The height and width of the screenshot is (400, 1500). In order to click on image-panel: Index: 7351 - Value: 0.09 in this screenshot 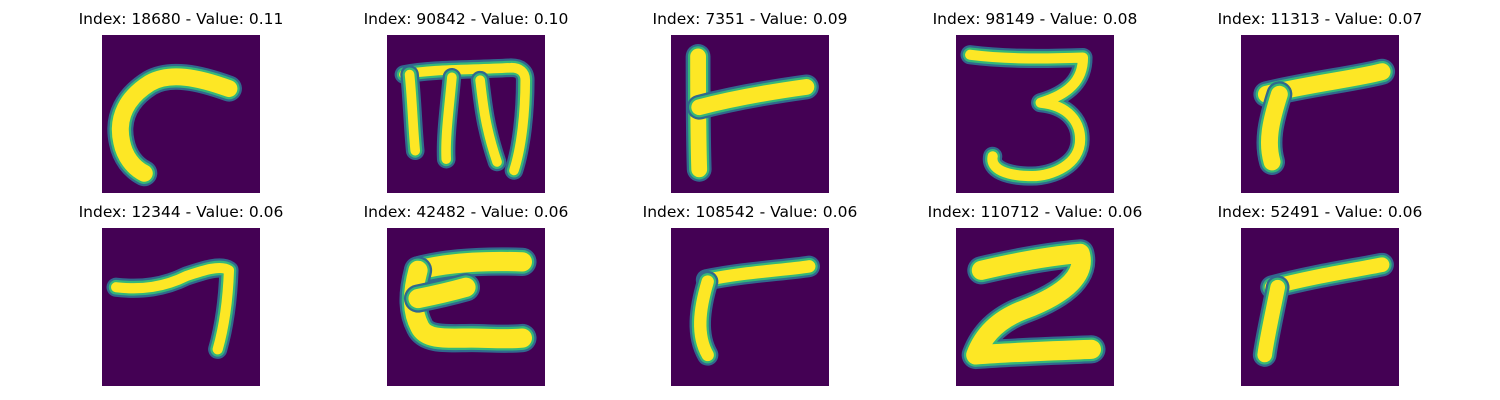, I will do `click(750, 96)`.